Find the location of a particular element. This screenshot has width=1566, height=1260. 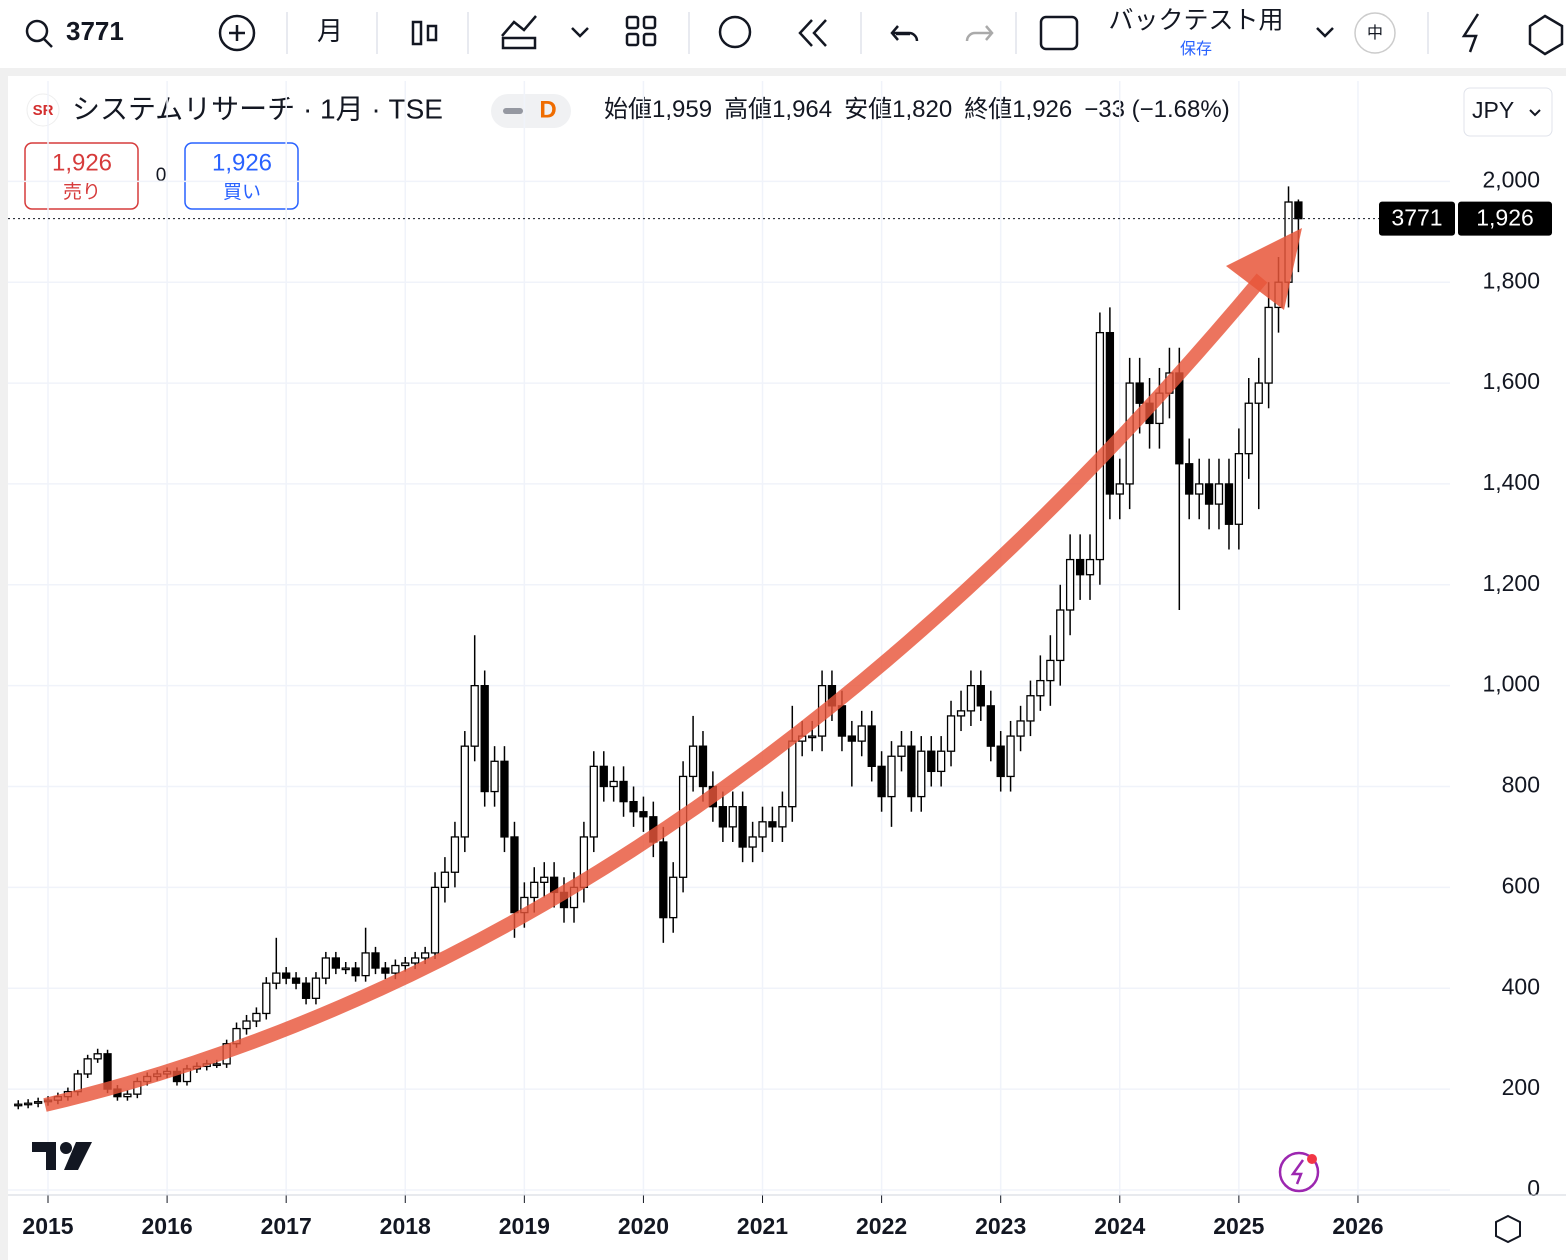

notification-dot is located at coordinates (1312, 1159).